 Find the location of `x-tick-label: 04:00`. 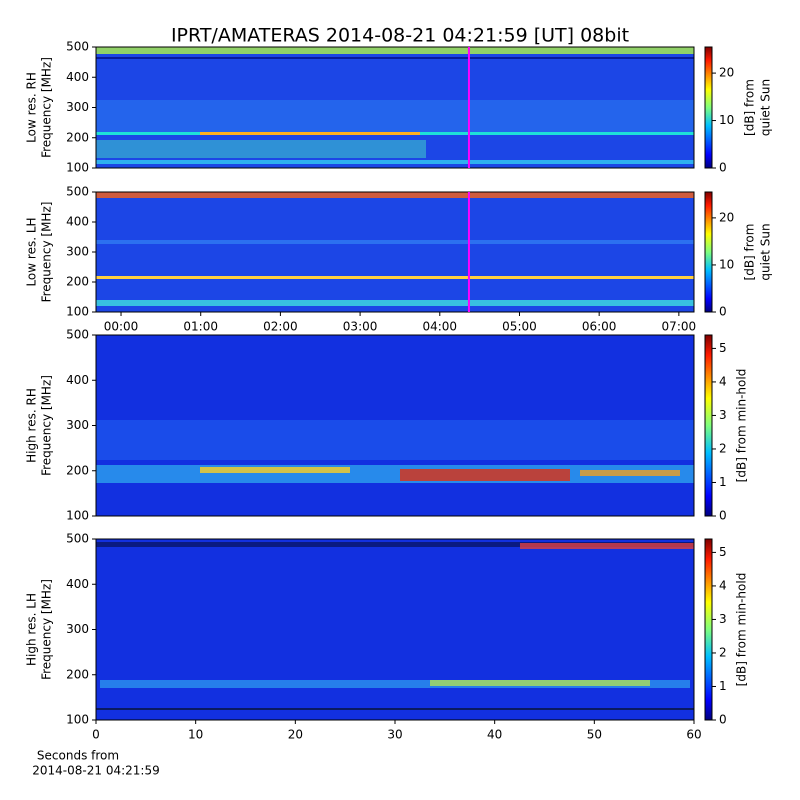

x-tick-label: 04:00 is located at coordinates (439, 327).